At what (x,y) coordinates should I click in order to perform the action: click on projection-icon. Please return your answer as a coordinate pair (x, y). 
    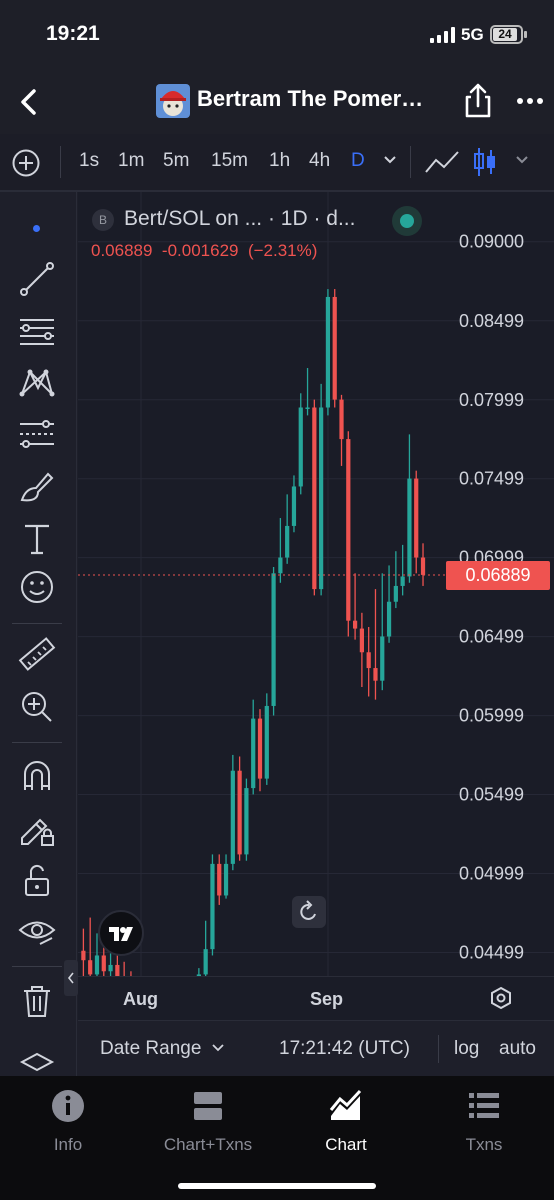
    Looking at the image, I should click on (37, 434).